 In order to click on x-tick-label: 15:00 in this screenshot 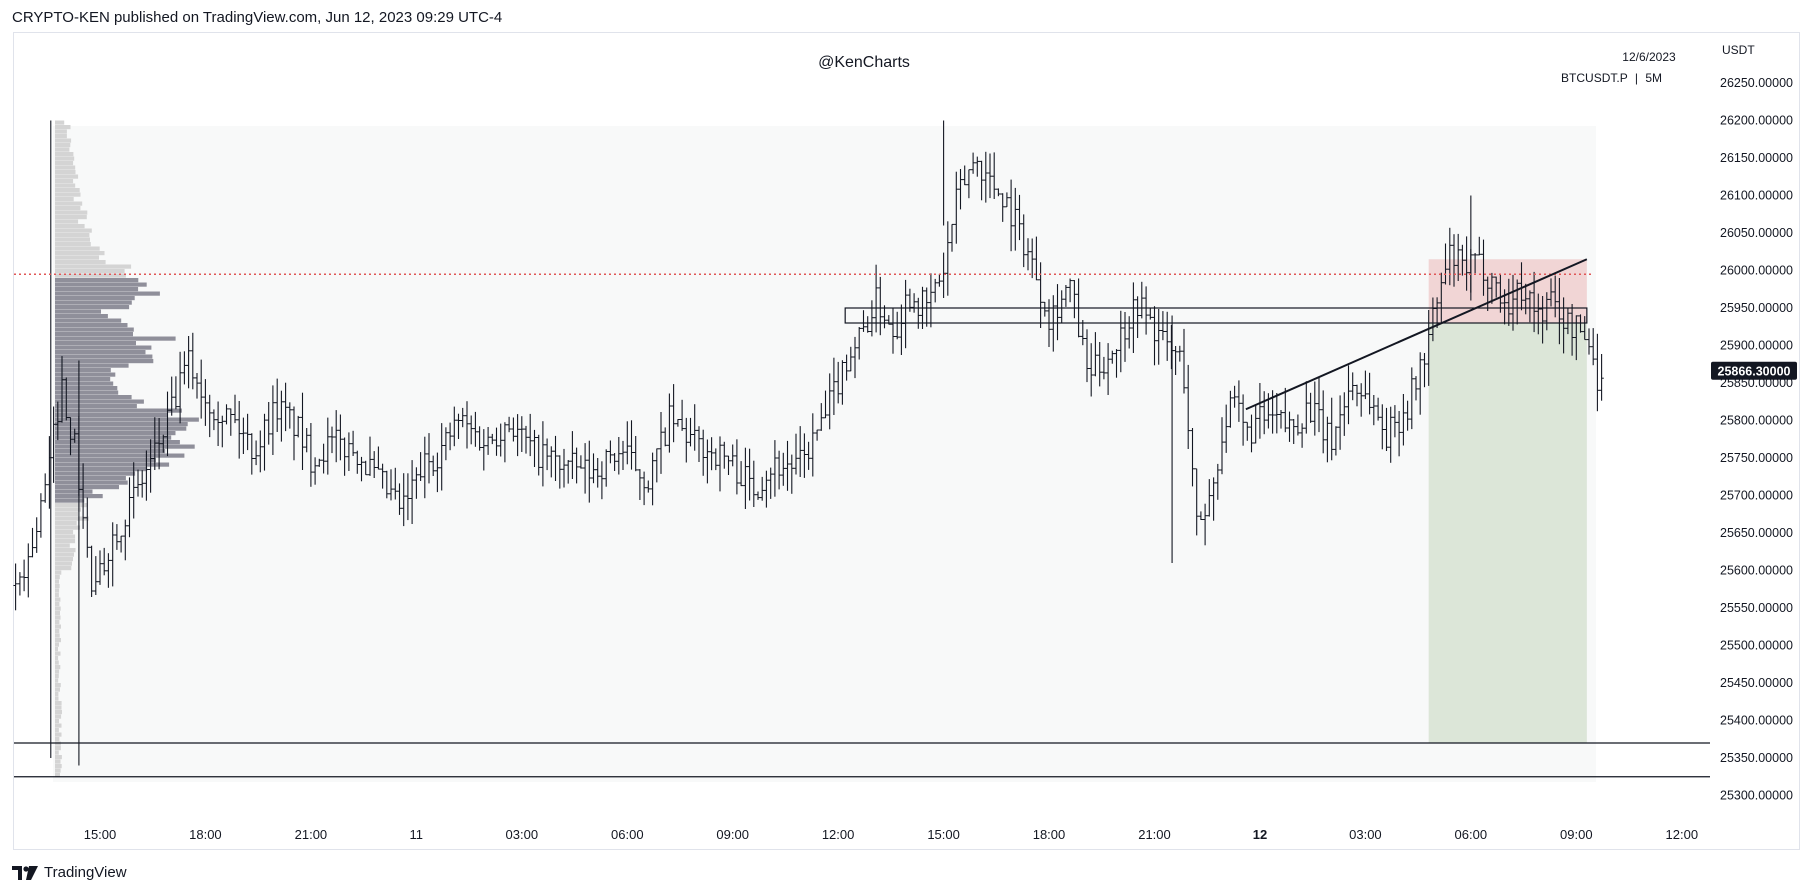, I will do `click(100, 834)`.